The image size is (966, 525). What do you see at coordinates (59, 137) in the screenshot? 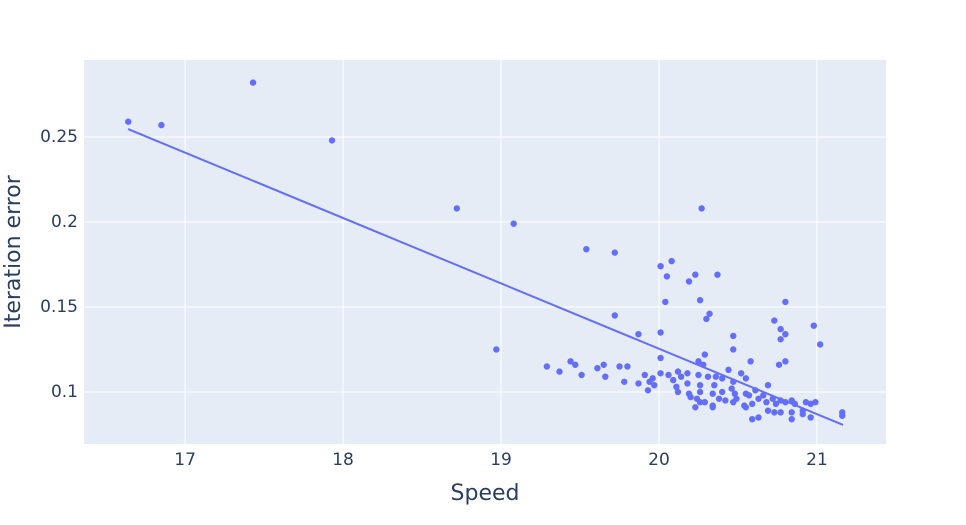
I see `y-tick-label: 0.25` at bounding box center [59, 137].